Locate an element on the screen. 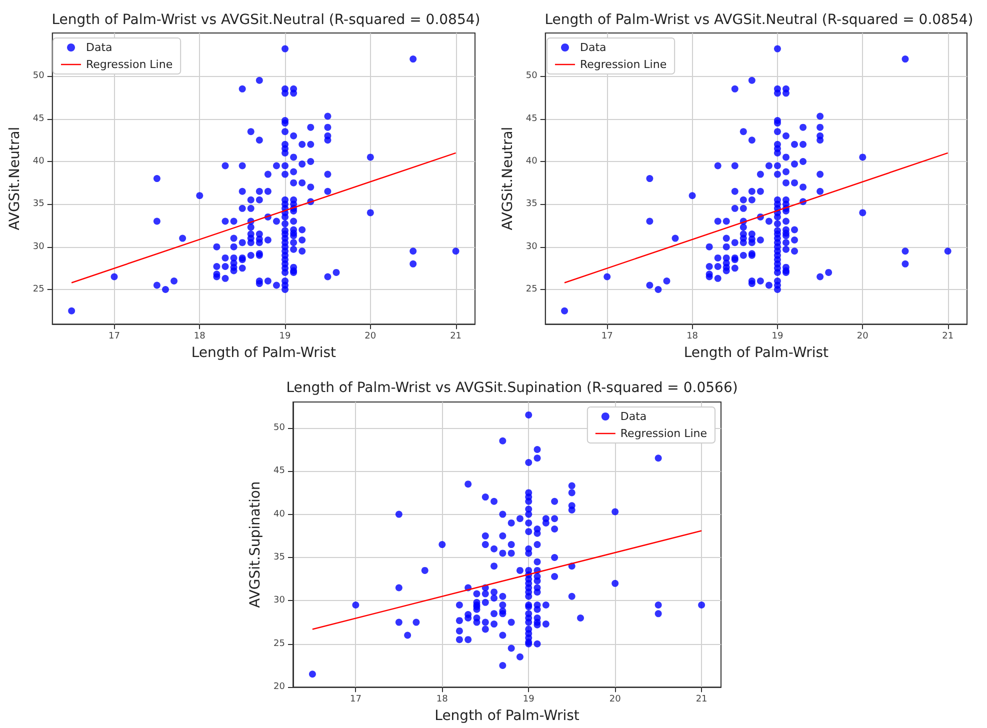  chart-title: Length of Palm-Wrist vs AVGSit.Supination (R-squared = 0.0566) is located at coordinates (512, 388).